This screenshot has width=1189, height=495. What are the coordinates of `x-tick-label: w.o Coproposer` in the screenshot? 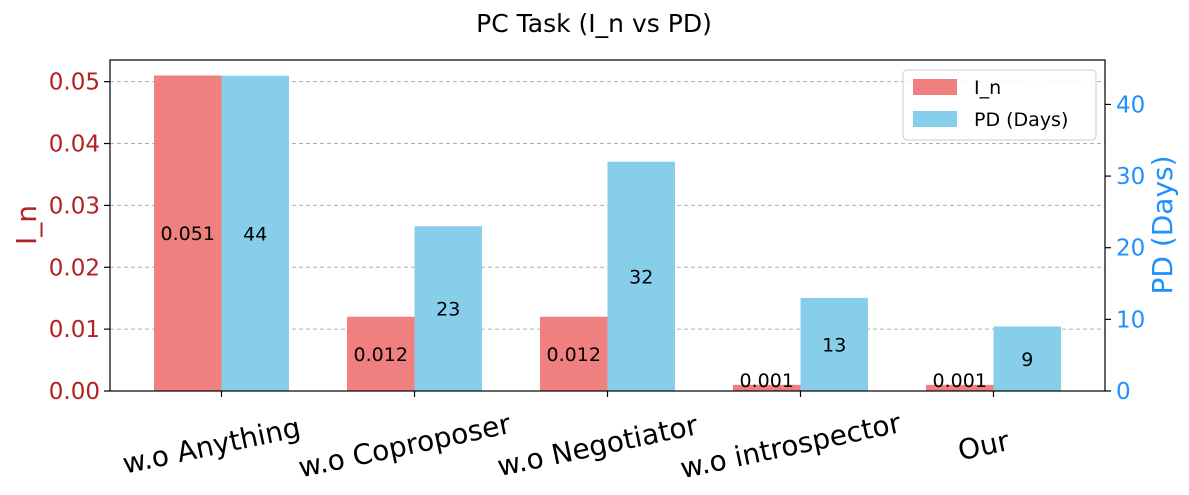 It's located at (404, 445).